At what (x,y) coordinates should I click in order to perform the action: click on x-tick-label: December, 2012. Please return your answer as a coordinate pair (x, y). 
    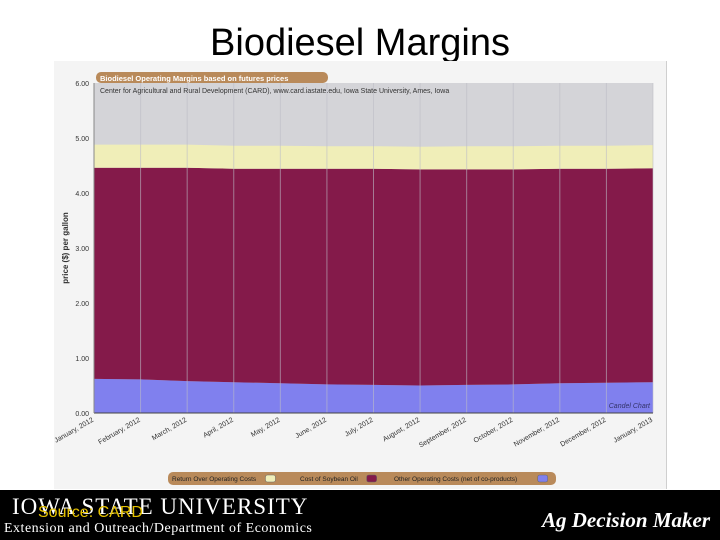
    Looking at the image, I should click on (583, 433).